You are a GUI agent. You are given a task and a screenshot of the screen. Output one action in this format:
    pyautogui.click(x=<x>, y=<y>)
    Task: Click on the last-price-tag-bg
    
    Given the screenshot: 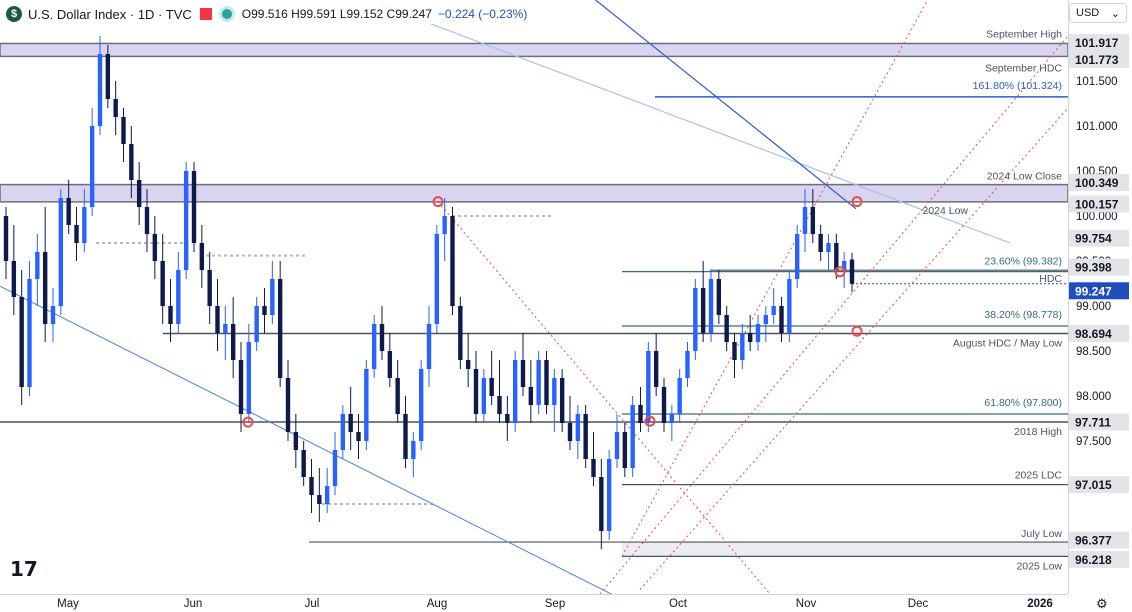 What is the action you would take?
    pyautogui.click(x=1099, y=291)
    